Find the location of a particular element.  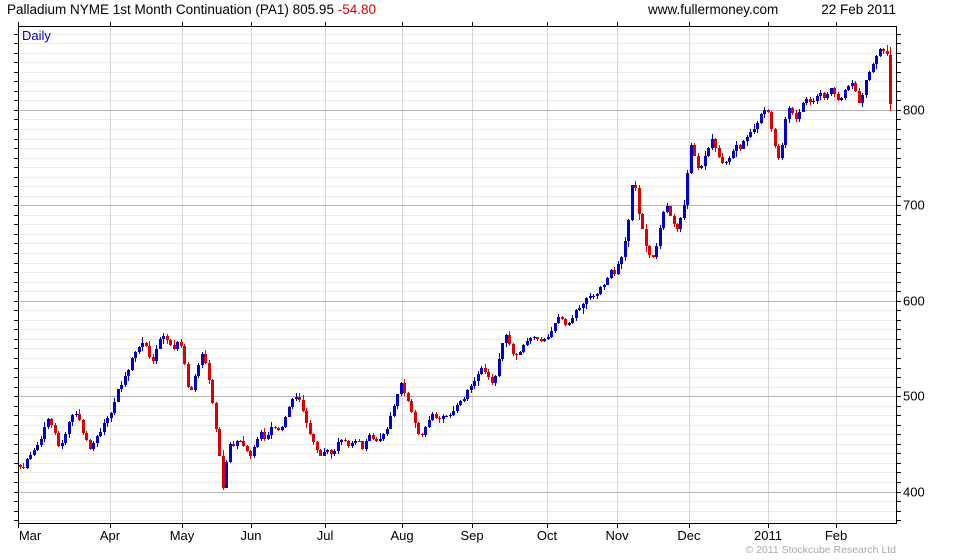

svg-text: 500 is located at coordinates (914, 396).